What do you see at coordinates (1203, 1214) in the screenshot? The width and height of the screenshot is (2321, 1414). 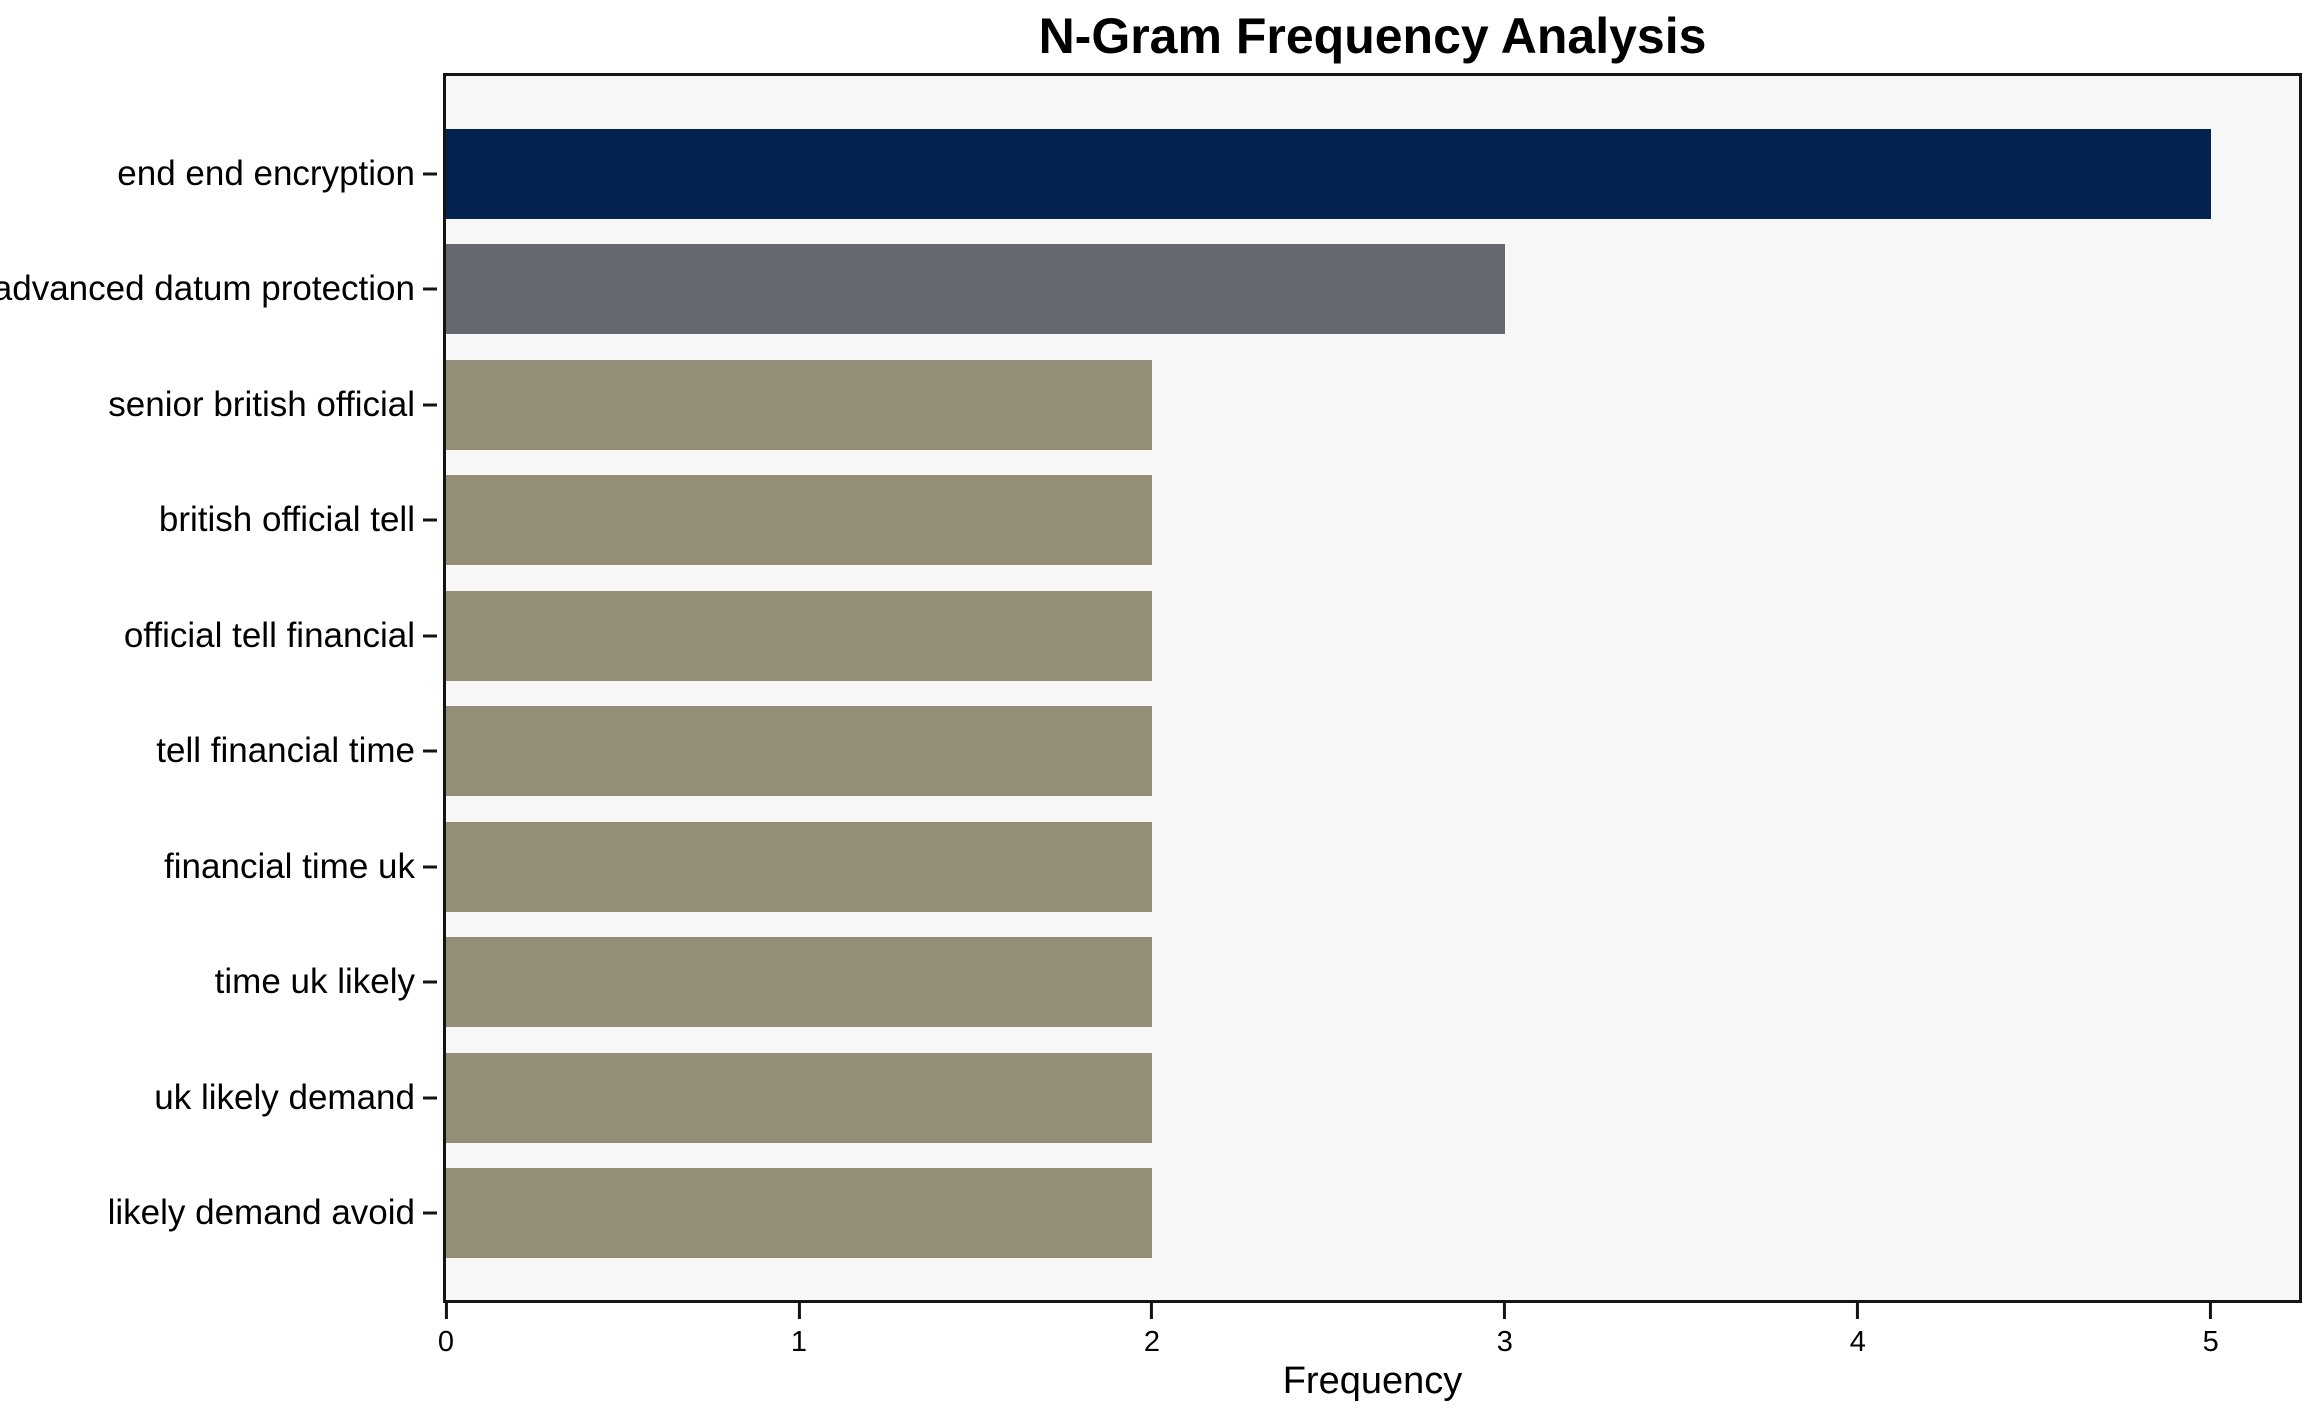 I see `bar-row: likely demand avoid` at bounding box center [1203, 1214].